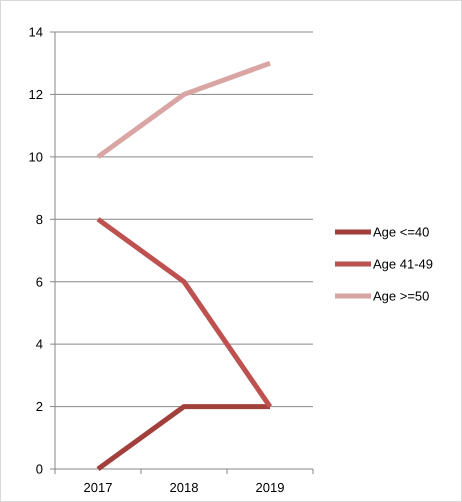  Describe the element at coordinates (401, 232) in the screenshot. I see `legend-label: Age <=40` at that location.